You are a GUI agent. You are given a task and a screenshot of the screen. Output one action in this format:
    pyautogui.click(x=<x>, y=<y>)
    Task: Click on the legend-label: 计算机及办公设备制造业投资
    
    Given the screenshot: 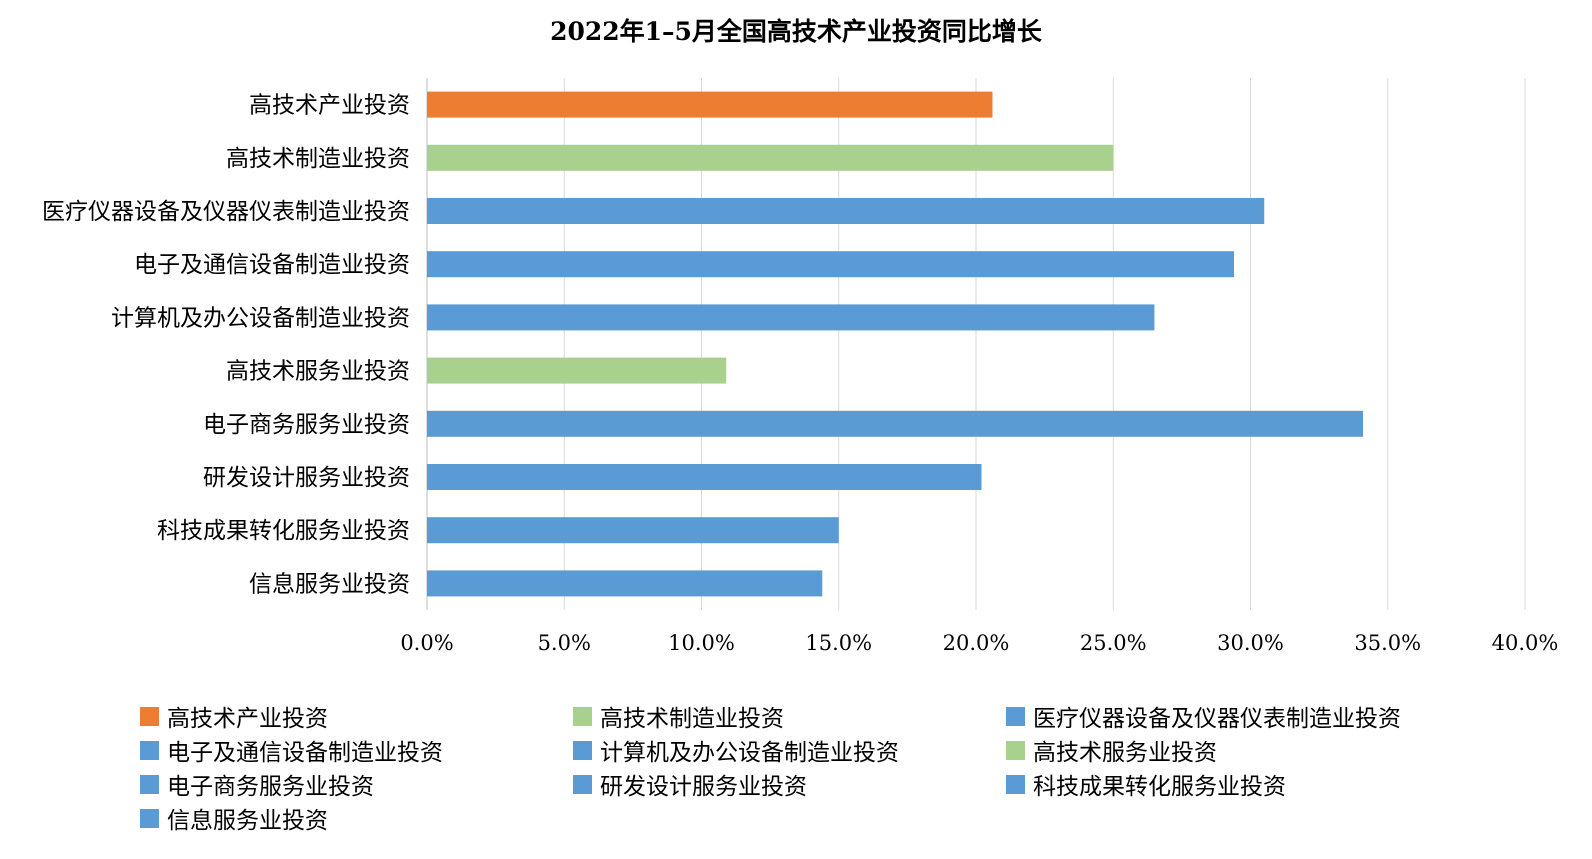 What is the action you would take?
    pyautogui.click(x=749, y=753)
    